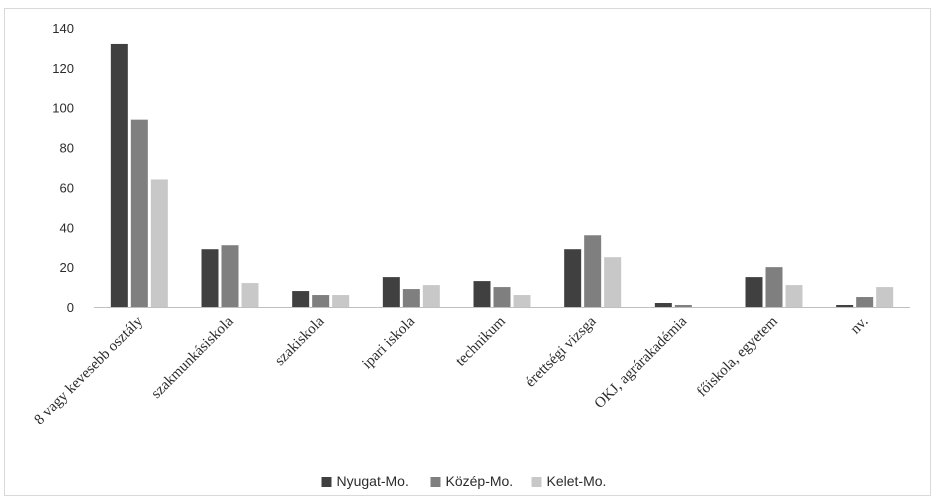 This screenshot has height=502, width=937. I want to click on legend-label: Kelet-Mo., so click(577, 481).